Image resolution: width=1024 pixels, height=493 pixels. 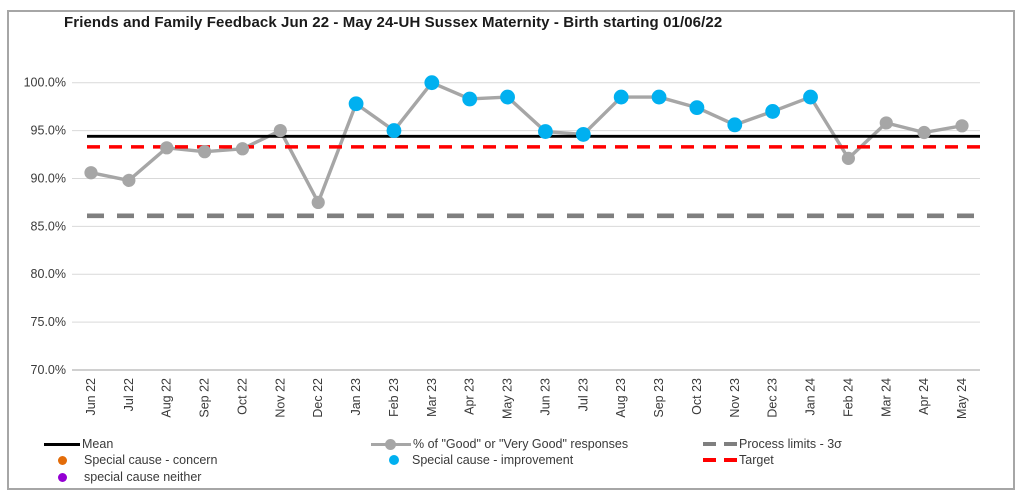 I want to click on svg-text: Apr 24, so click(x=924, y=396).